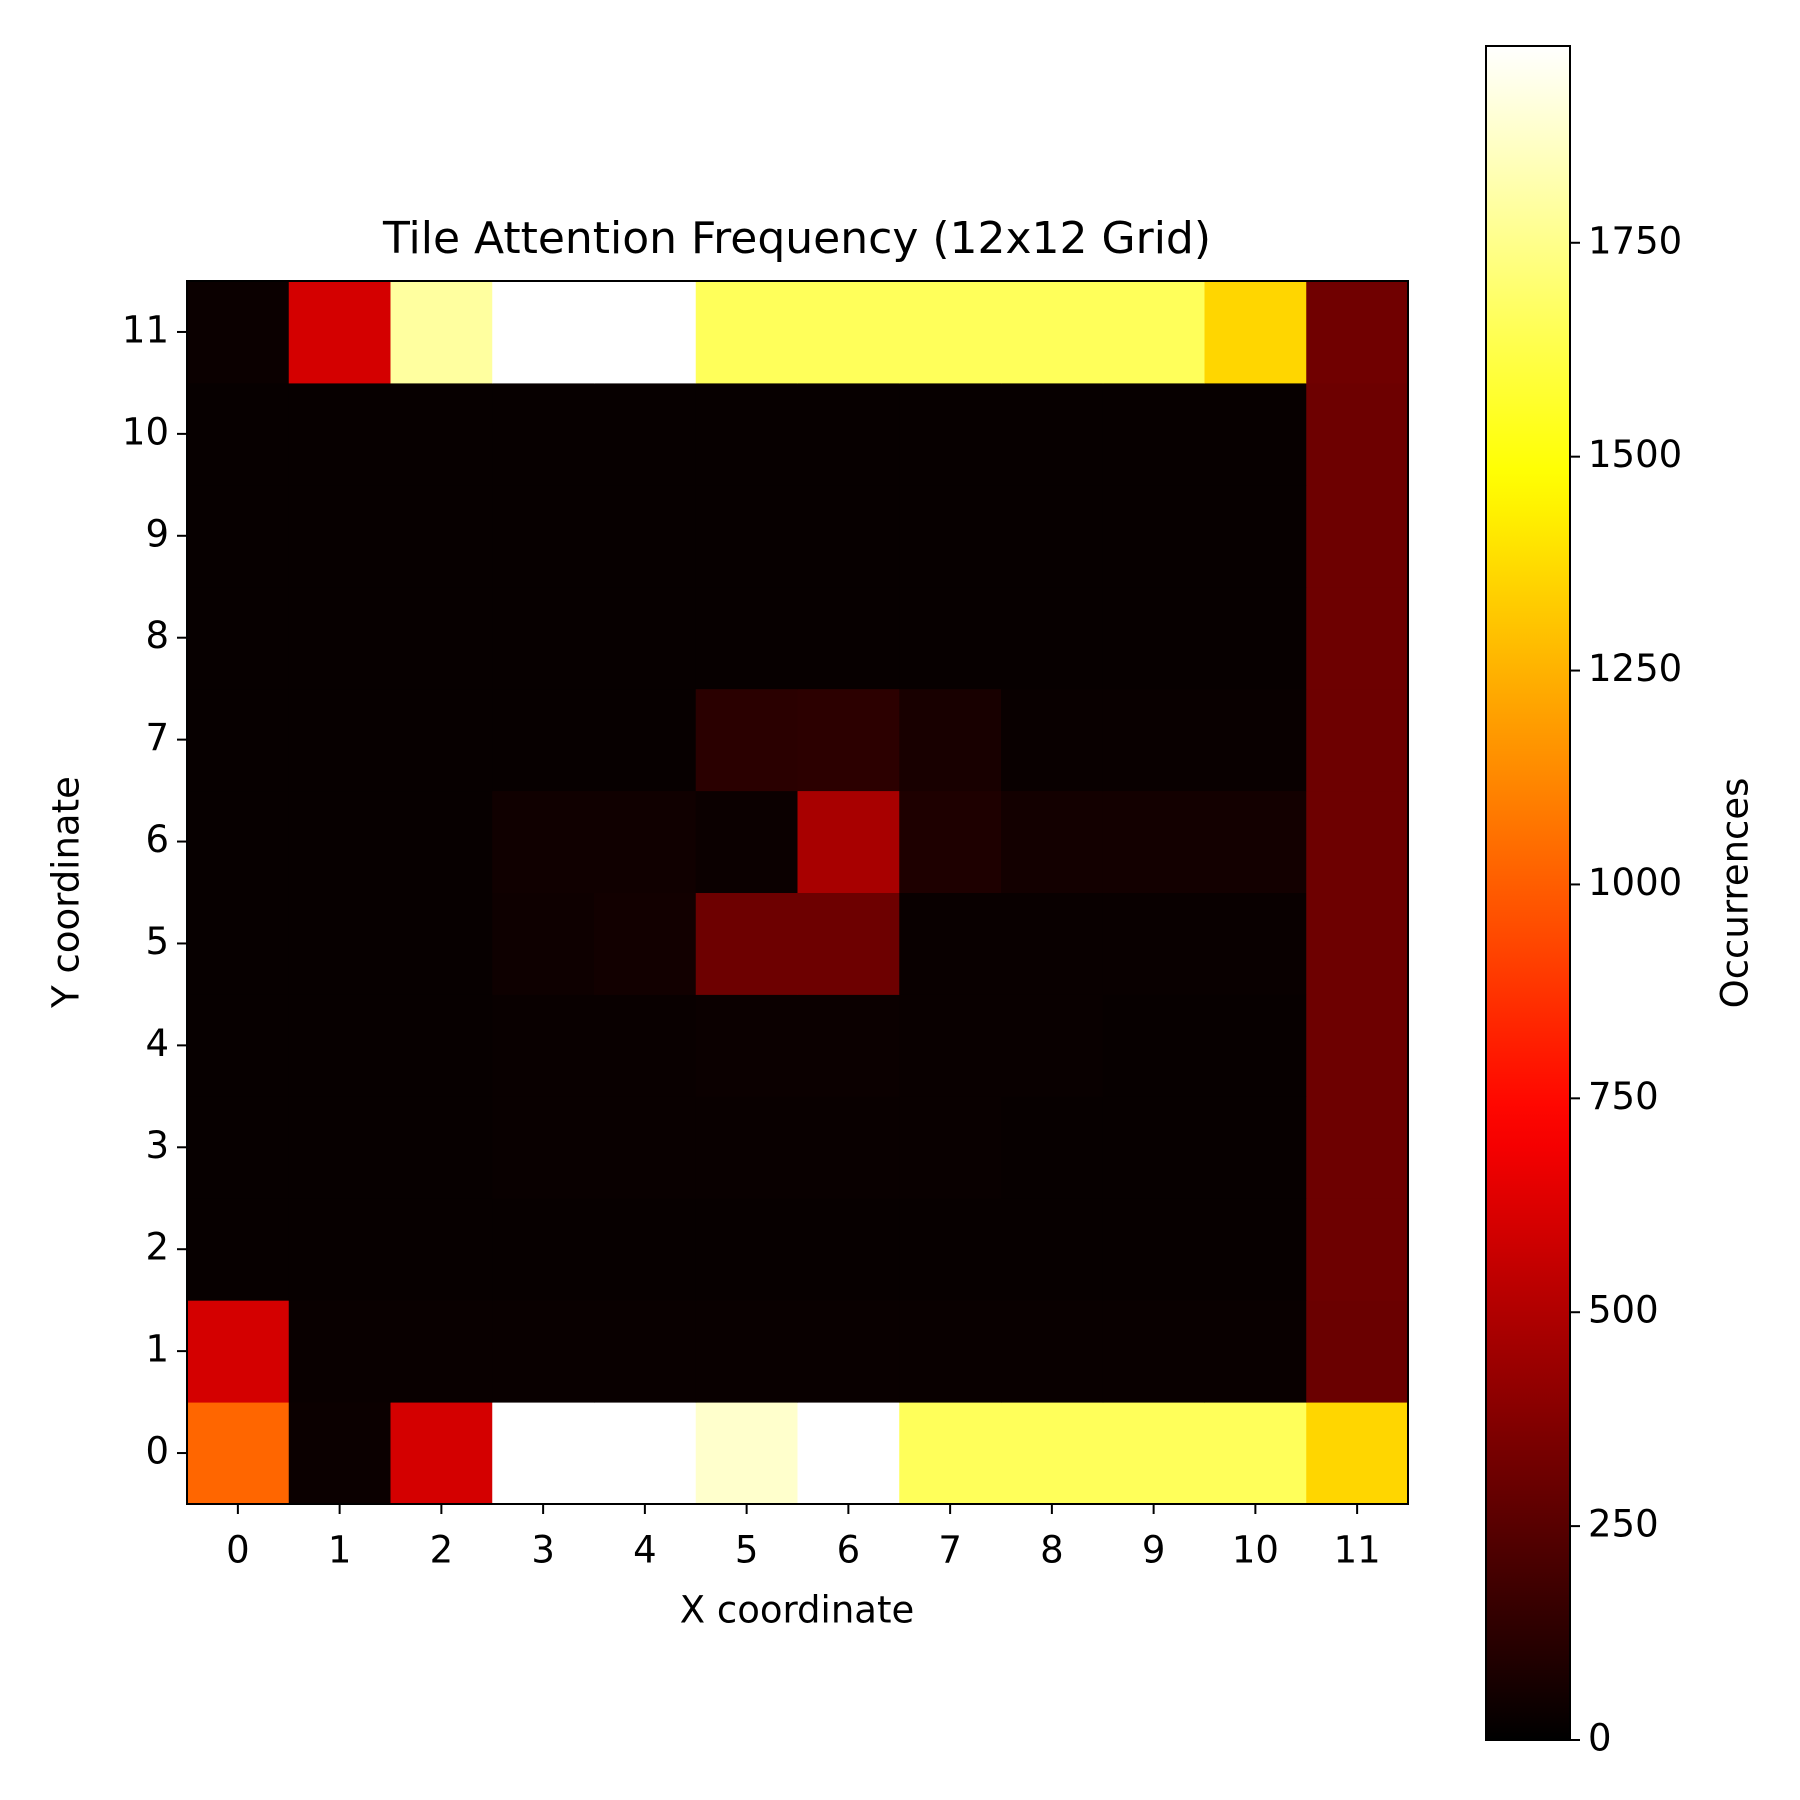  Describe the element at coordinates (1600, 1738) in the screenshot. I see `colorbar-tick-label: 0` at that location.